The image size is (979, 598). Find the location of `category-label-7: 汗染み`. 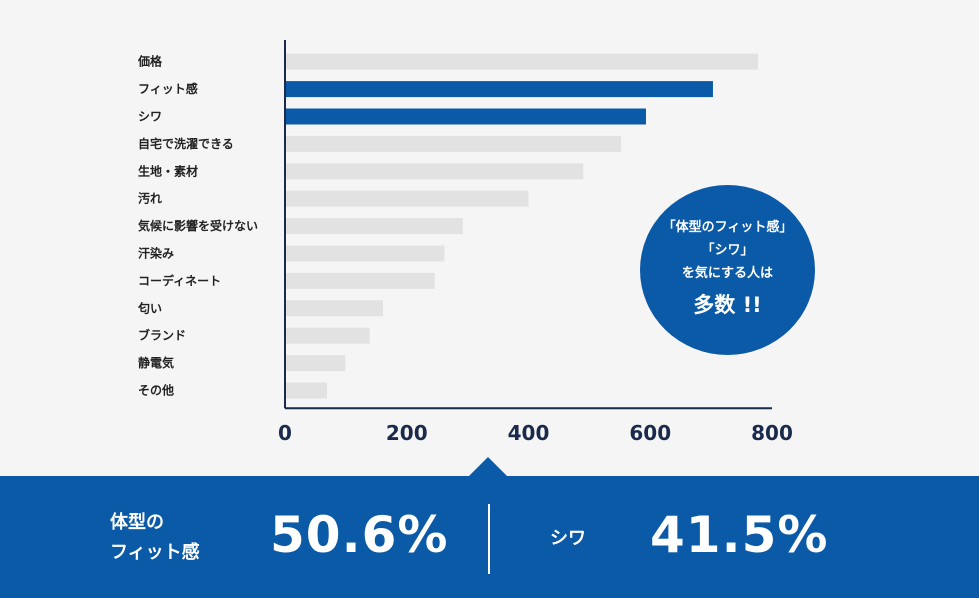

category-label-7: 汗染み is located at coordinates (156, 253).